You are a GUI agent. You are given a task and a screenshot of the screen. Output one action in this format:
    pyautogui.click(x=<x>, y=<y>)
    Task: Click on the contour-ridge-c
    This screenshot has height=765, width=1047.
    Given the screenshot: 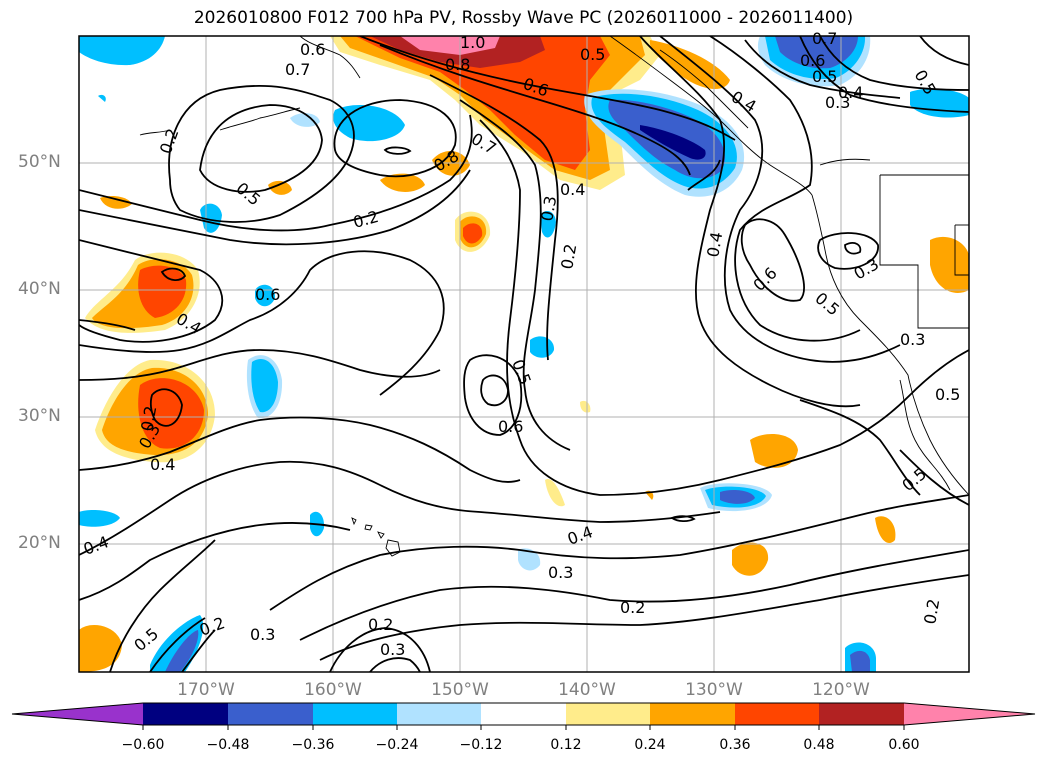 What is the action you would take?
    pyautogui.click(x=785, y=189)
    